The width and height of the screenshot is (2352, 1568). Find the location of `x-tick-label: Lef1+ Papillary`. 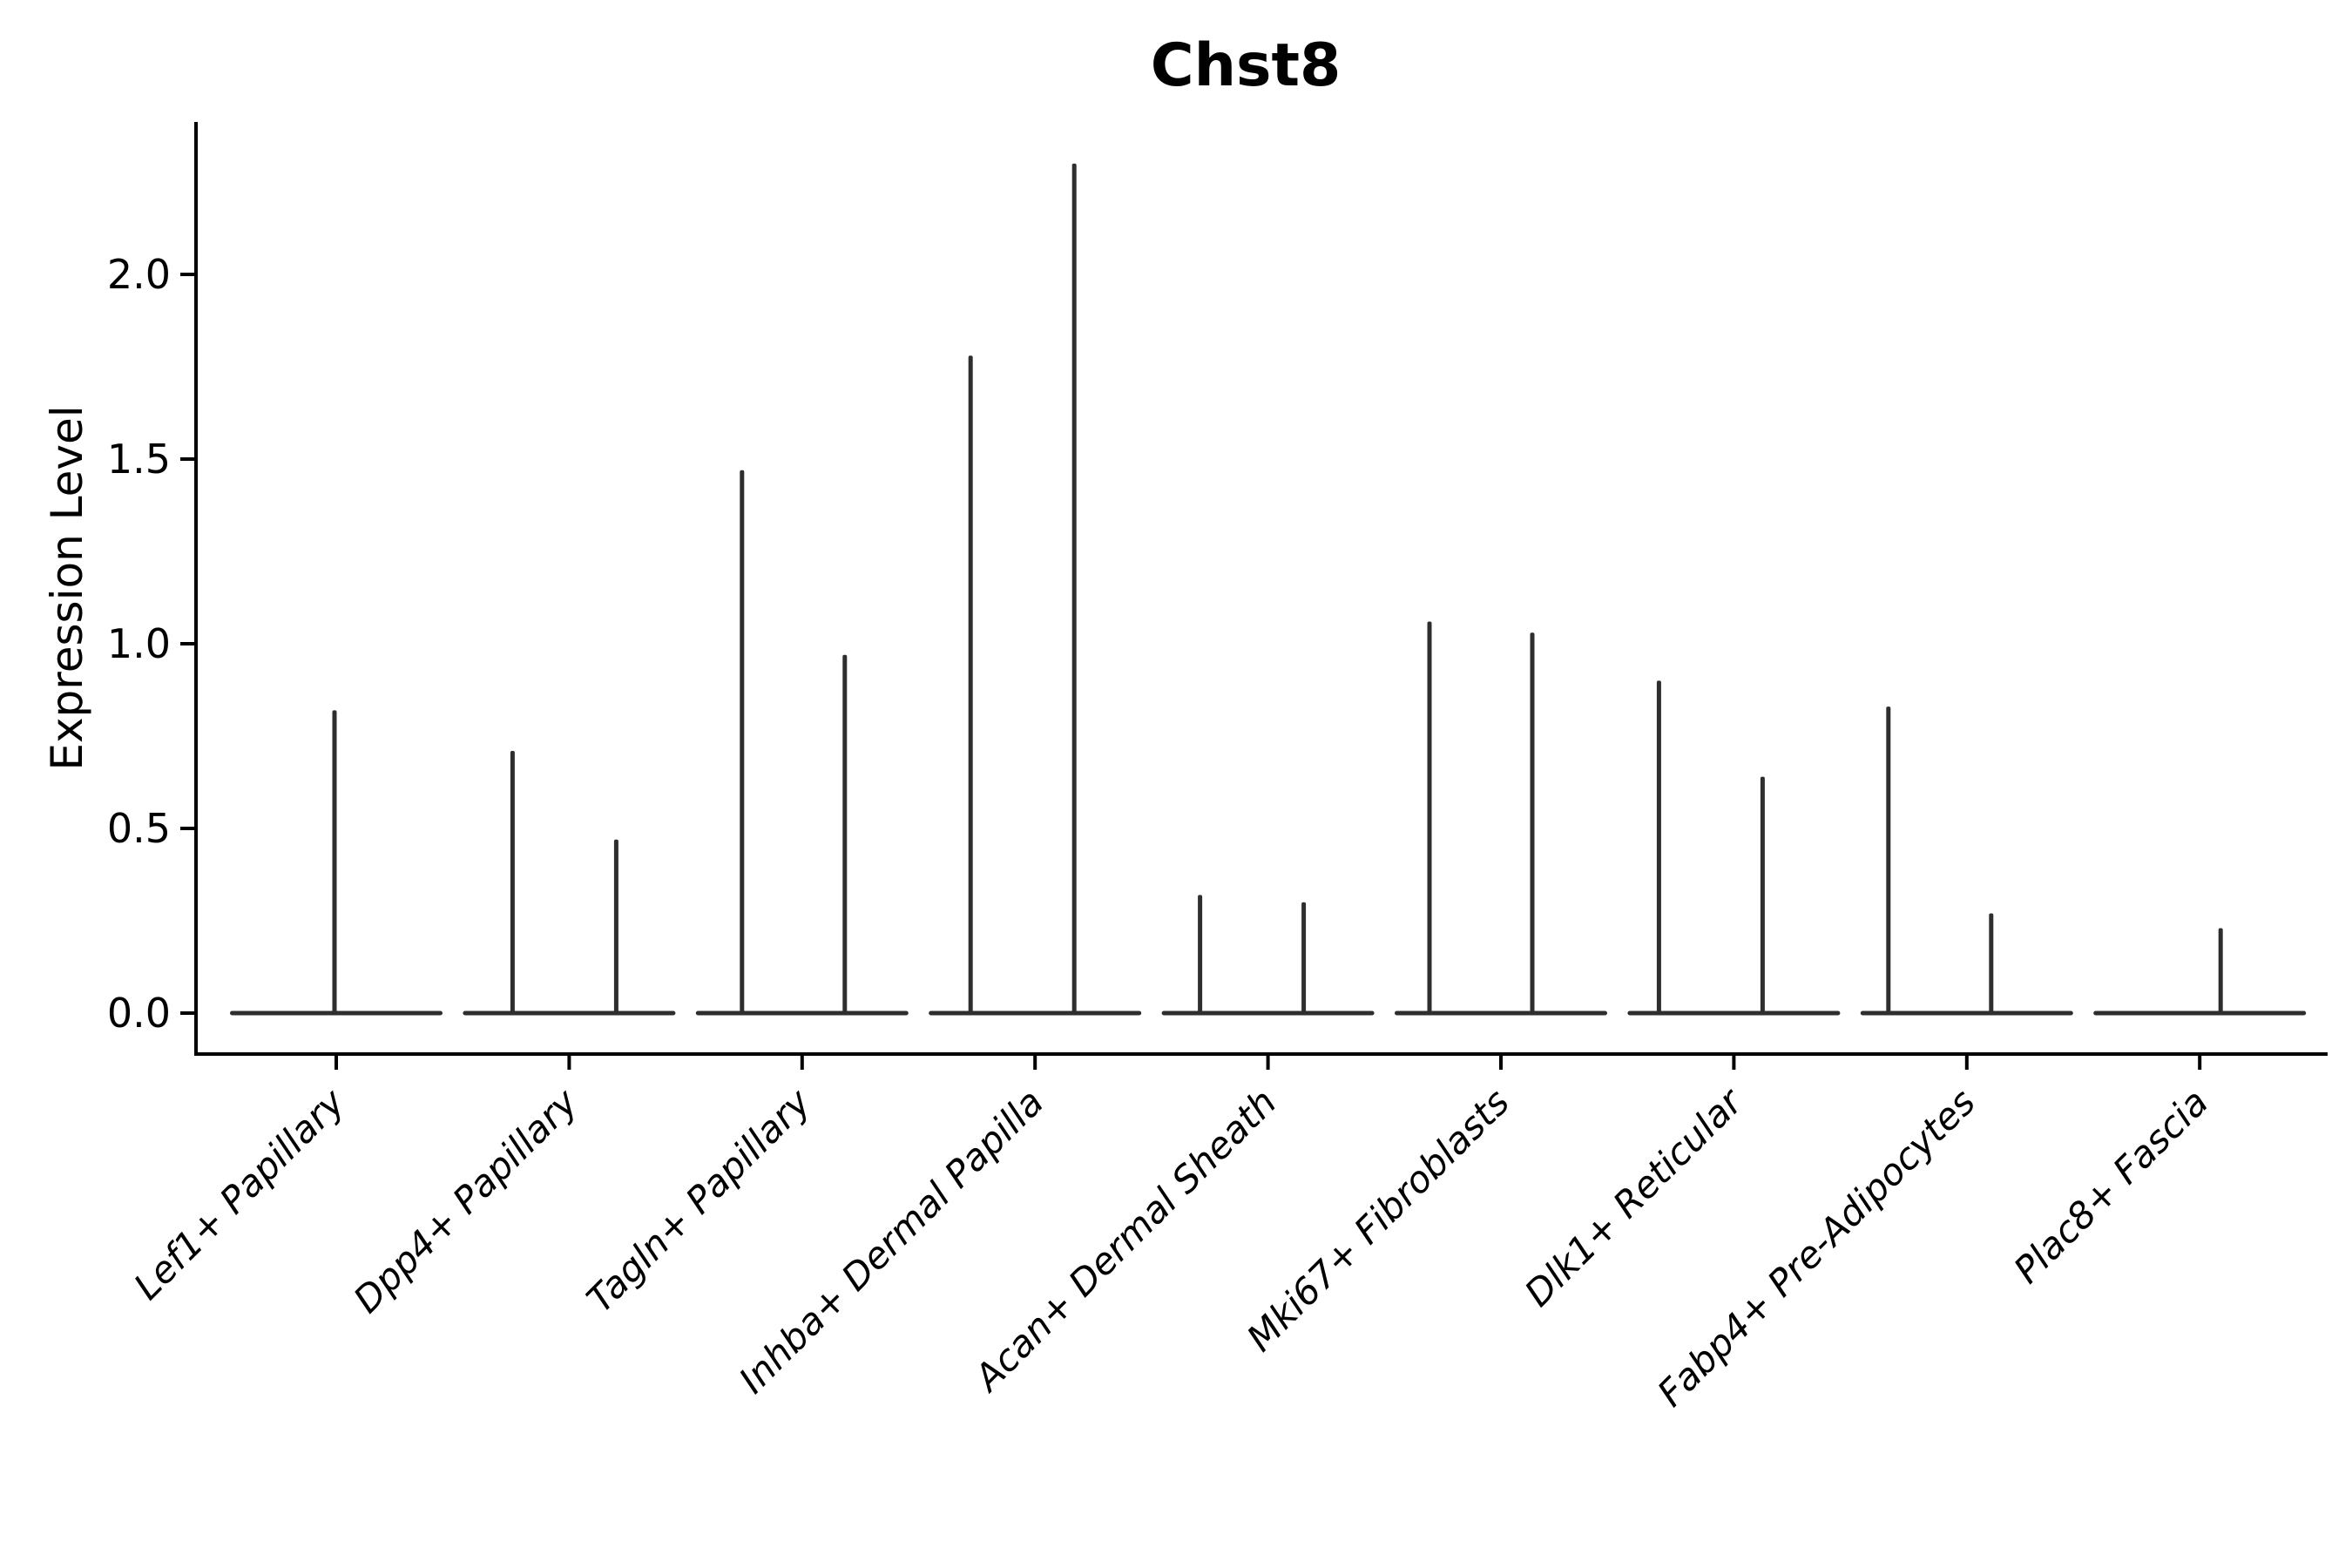

x-tick-label: Lef1+ Papillary is located at coordinates (240, 1194).